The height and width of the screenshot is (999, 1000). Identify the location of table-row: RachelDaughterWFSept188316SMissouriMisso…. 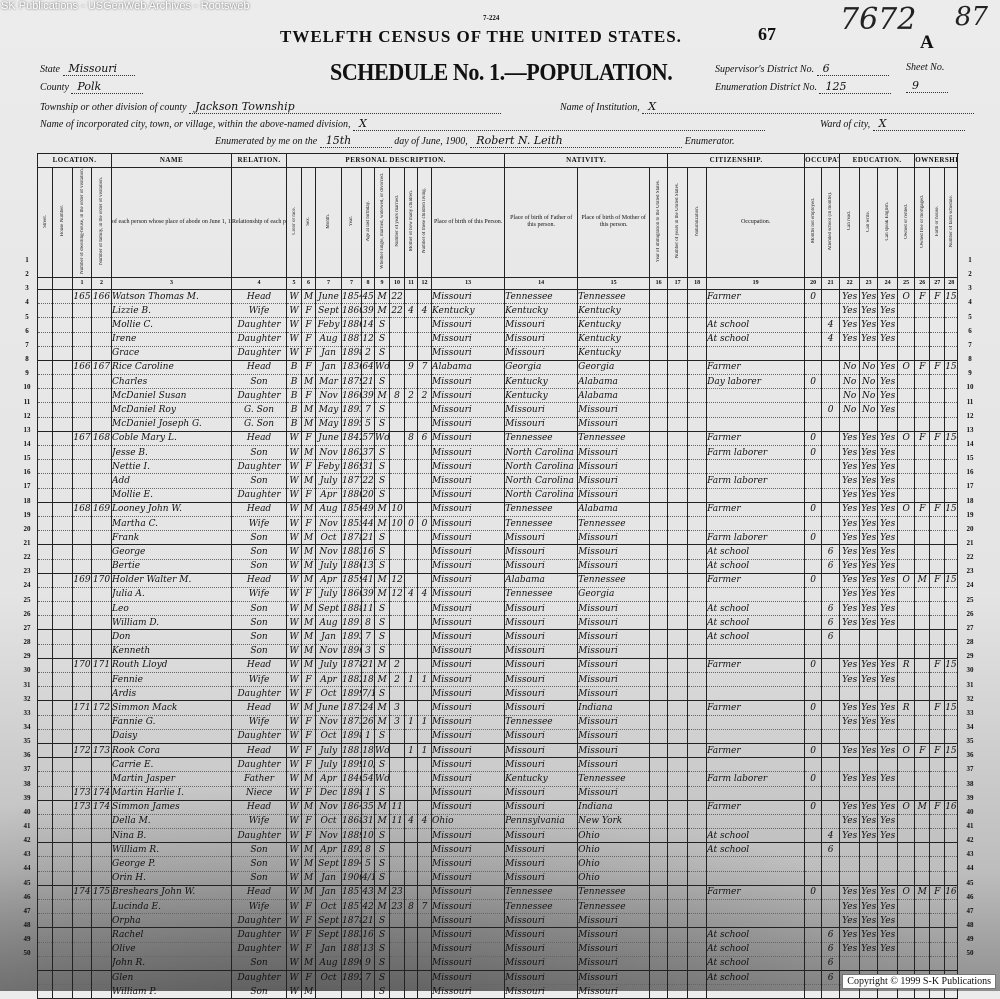
(498, 935).